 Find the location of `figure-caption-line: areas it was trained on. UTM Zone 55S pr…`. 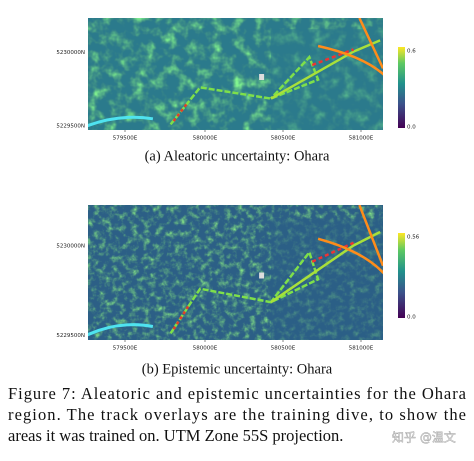

figure-caption-line: areas it was trained on. UTM Zone 55S pr… is located at coordinates (175, 435).